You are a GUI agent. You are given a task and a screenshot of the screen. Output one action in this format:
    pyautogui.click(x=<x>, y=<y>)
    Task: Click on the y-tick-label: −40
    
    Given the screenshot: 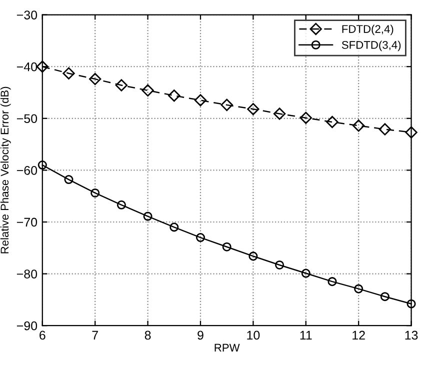 What is the action you would take?
    pyautogui.click(x=27, y=67)
    